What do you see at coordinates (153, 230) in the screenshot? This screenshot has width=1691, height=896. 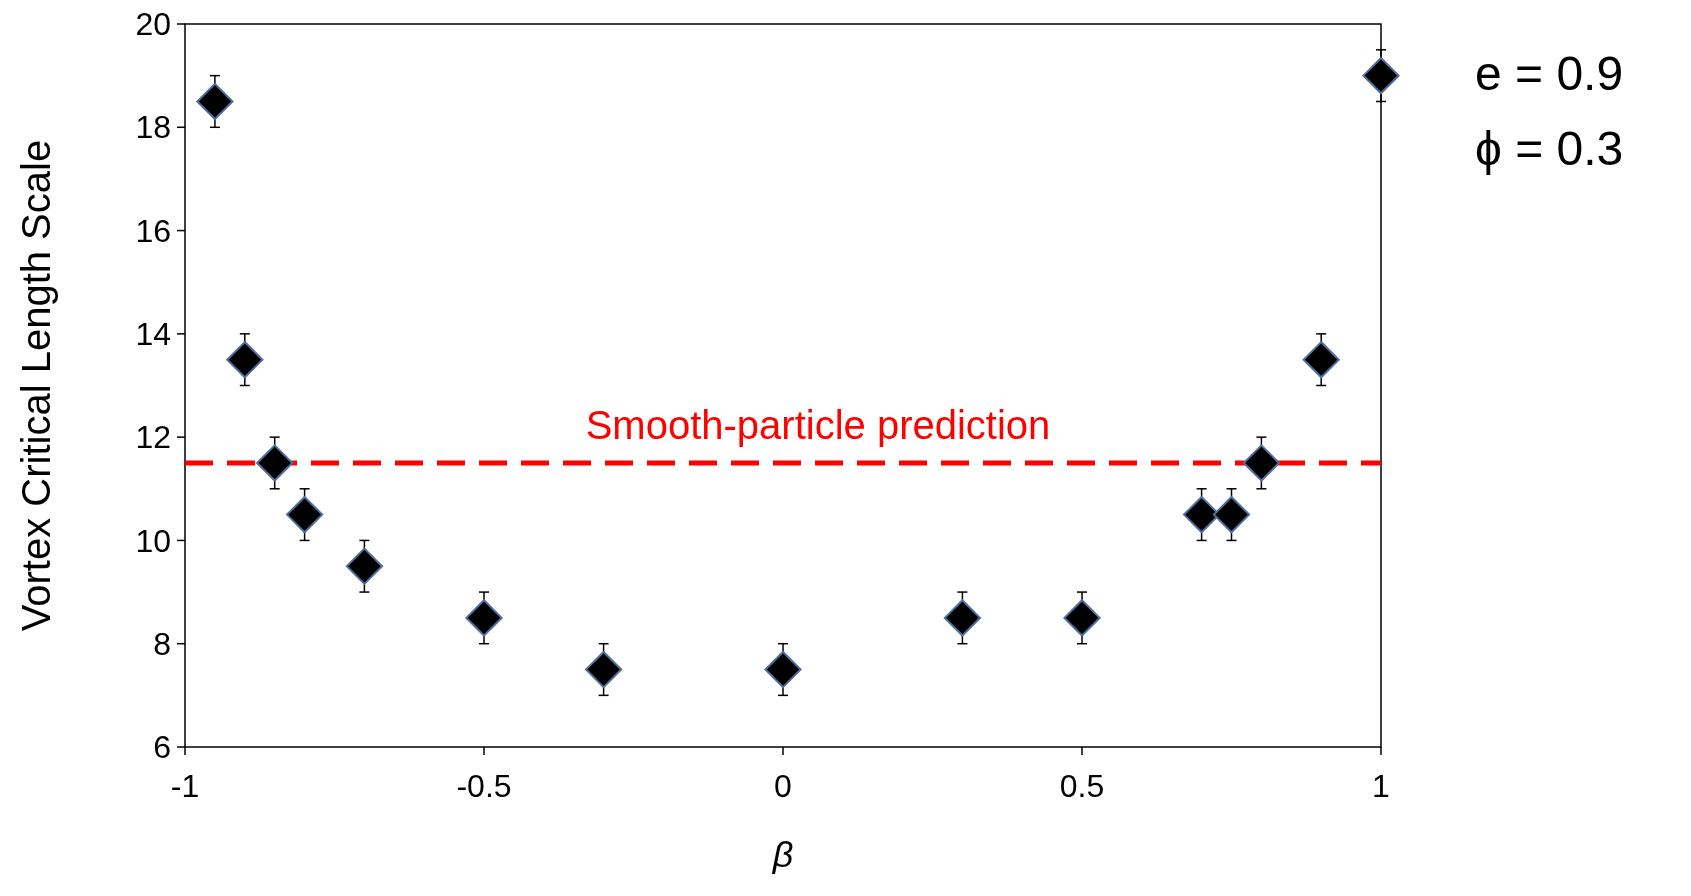 I see `y-tick-label: 16` at bounding box center [153, 230].